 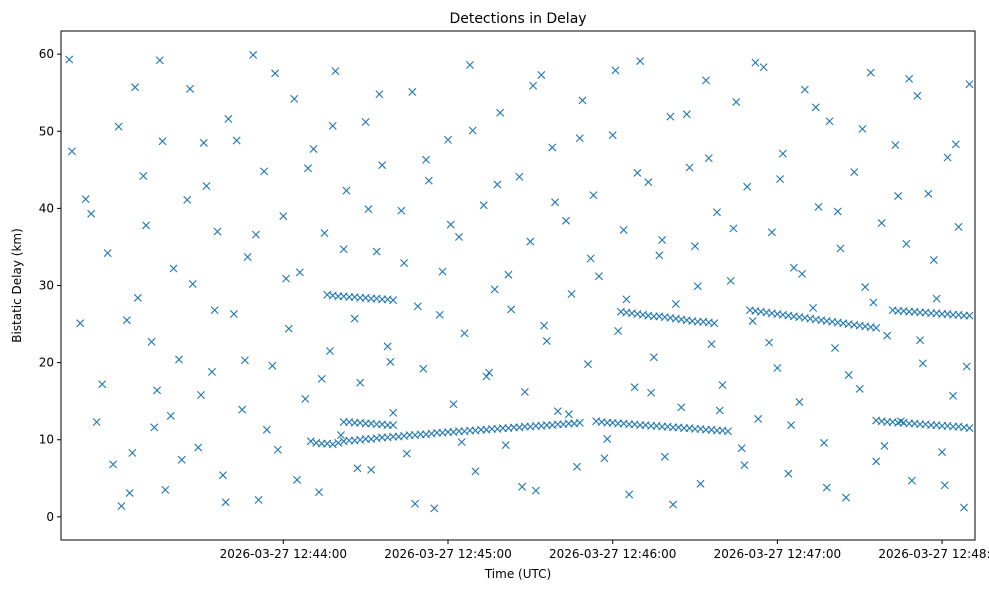 What do you see at coordinates (447, 554) in the screenshot?
I see `x-tick-label: 2026-03-27 12:45:00` at bounding box center [447, 554].